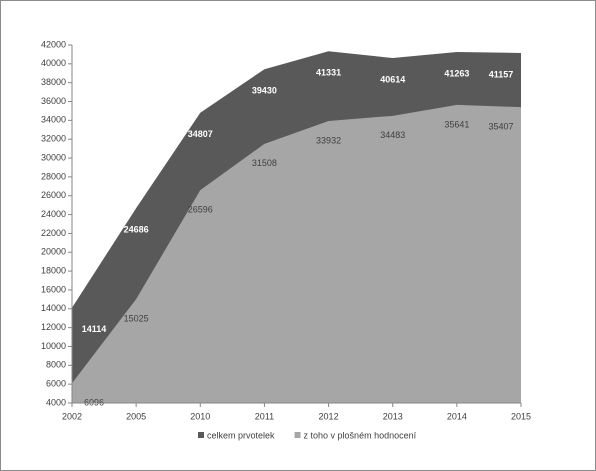  I want to click on y-tick-label: 36000, so click(53, 101).